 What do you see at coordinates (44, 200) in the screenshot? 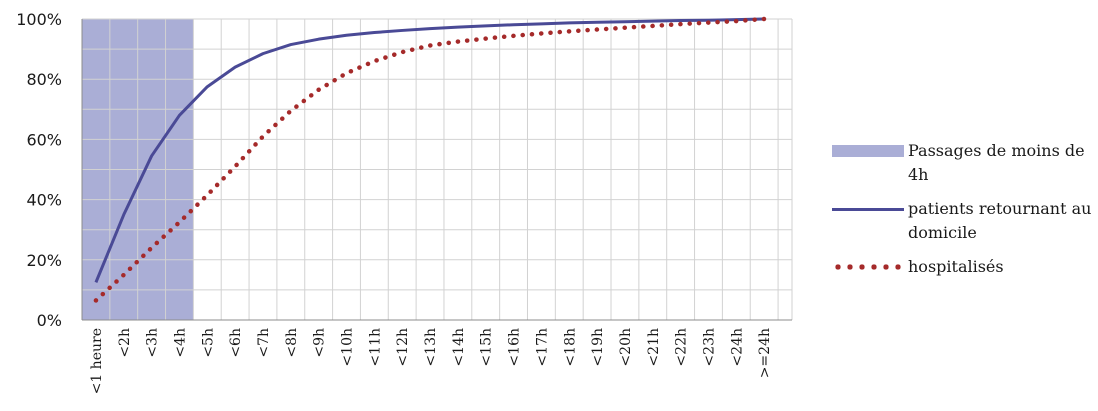
I see `y-tick-label: 40%` at bounding box center [44, 200].